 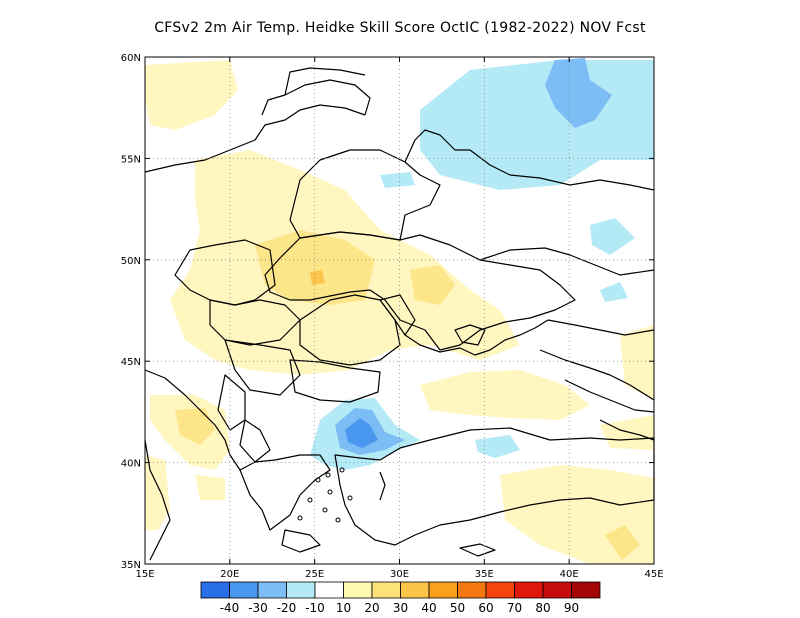 What do you see at coordinates (653, 574) in the screenshot?
I see `x-tick-label: 45E` at bounding box center [653, 574].